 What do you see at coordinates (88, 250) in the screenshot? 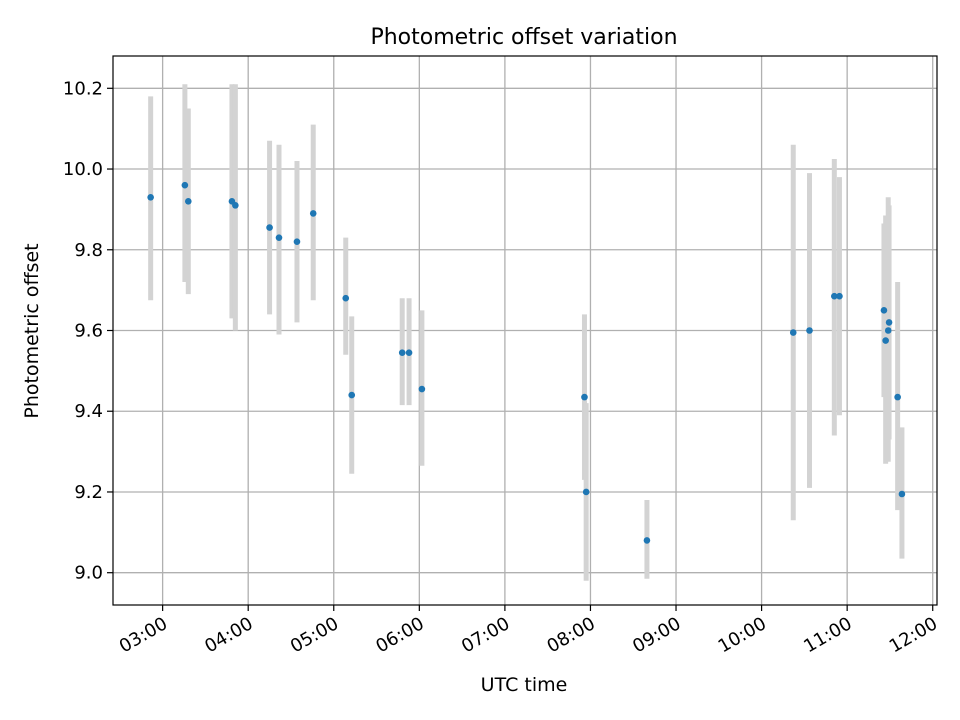
I see `y-tick-label: 9.8` at bounding box center [88, 250].